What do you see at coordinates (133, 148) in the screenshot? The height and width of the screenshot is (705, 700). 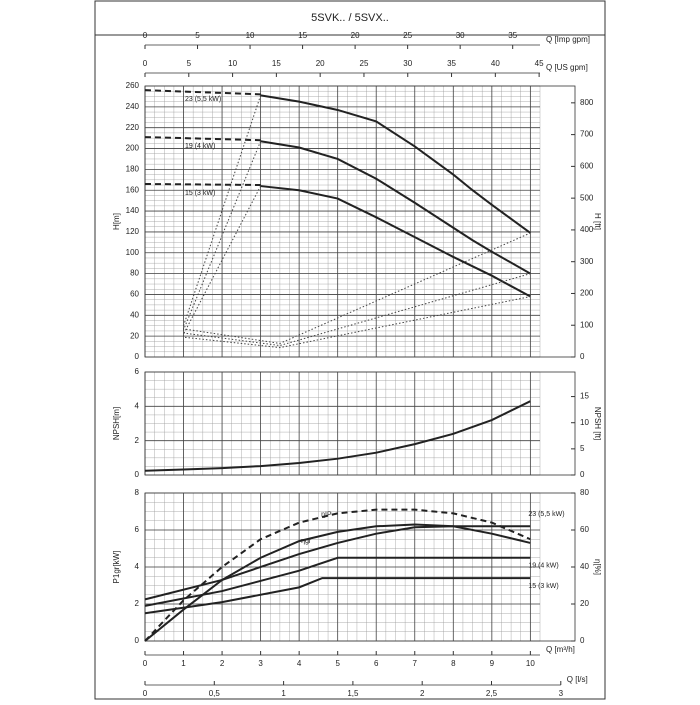 I see `y-tick-label: 200` at bounding box center [133, 148].